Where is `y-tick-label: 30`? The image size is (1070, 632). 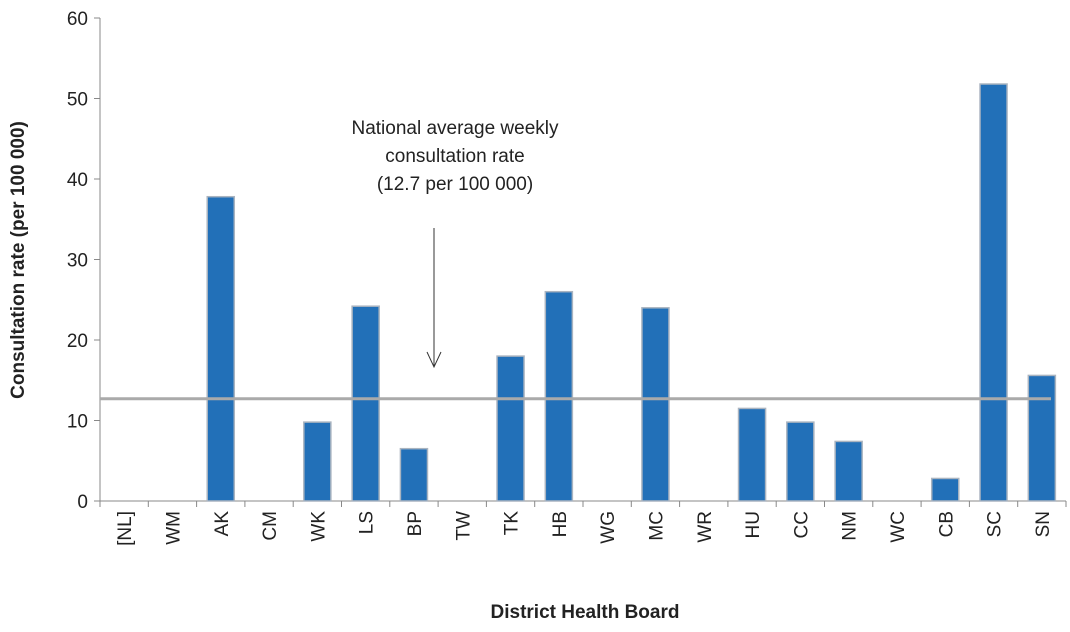
y-tick-label: 30 is located at coordinates (77, 261).